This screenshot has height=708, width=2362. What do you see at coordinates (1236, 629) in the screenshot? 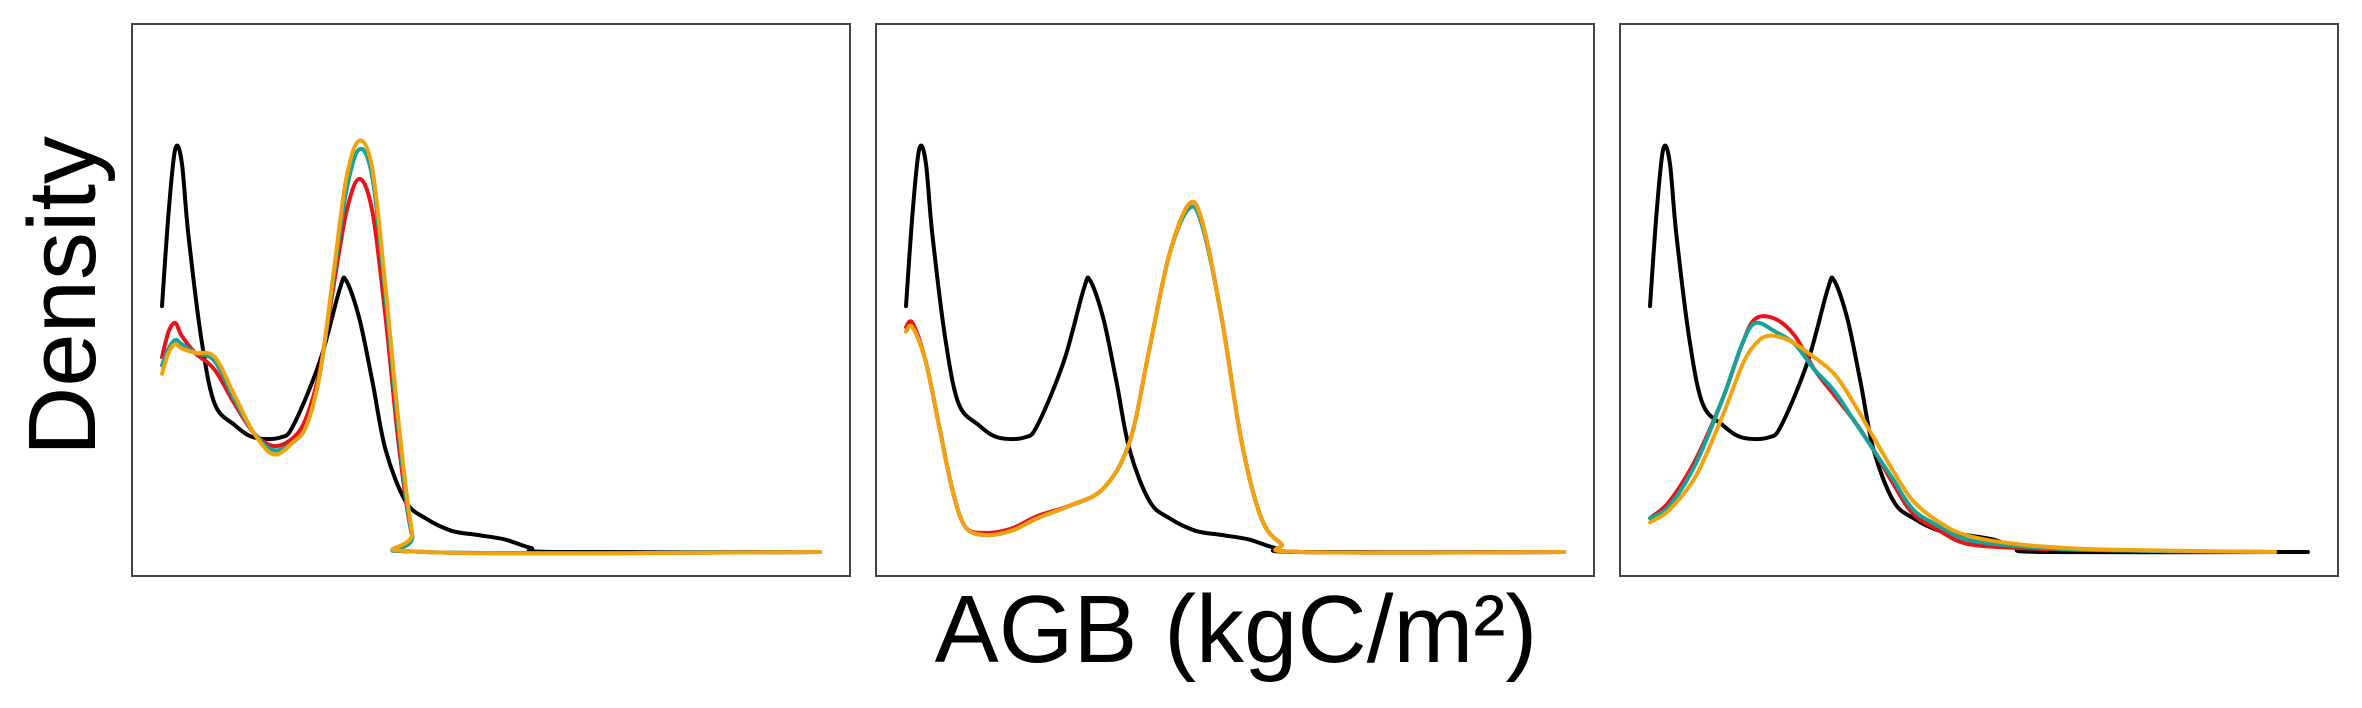
I see `x-axis-label: AGB (kgC/m²)` at bounding box center [1236, 629].